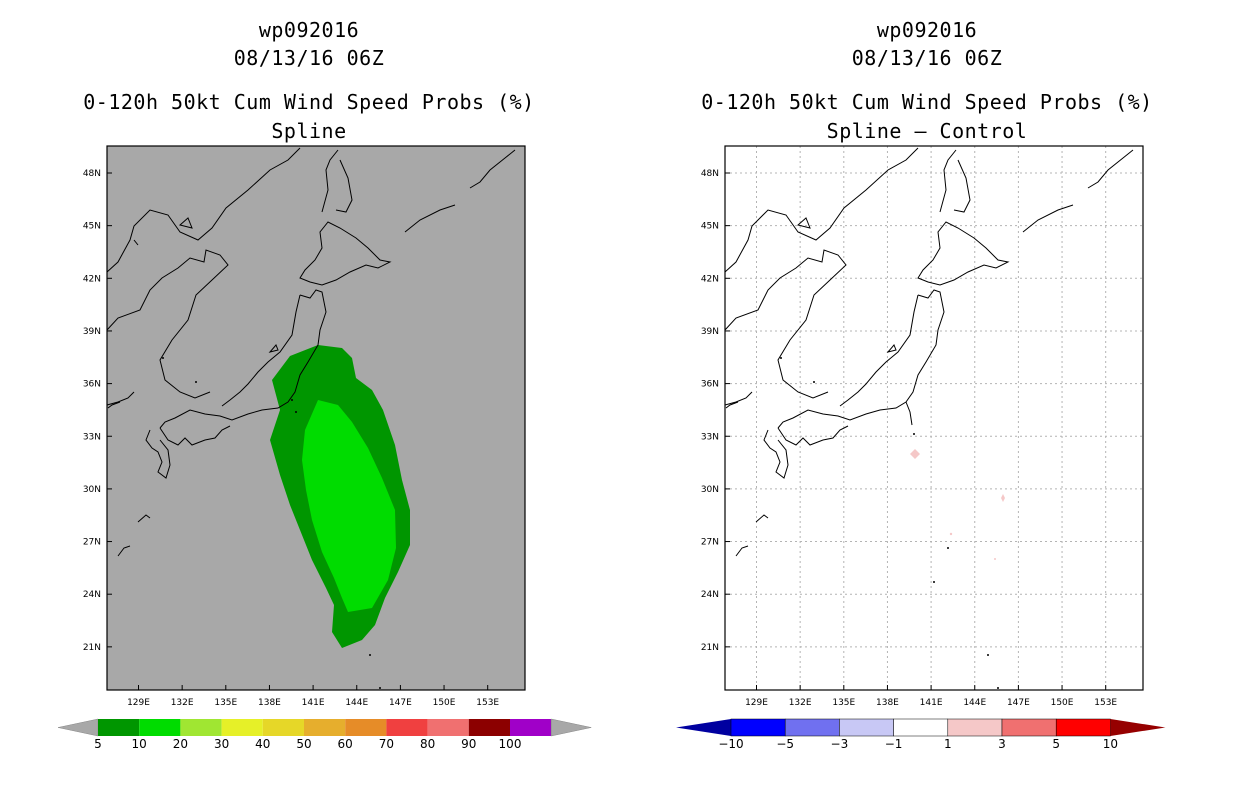 The height and width of the screenshot is (800, 1236). What do you see at coordinates (92, 385) in the screenshot?
I see `lat-tick-label: 36N` at bounding box center [92, 385].